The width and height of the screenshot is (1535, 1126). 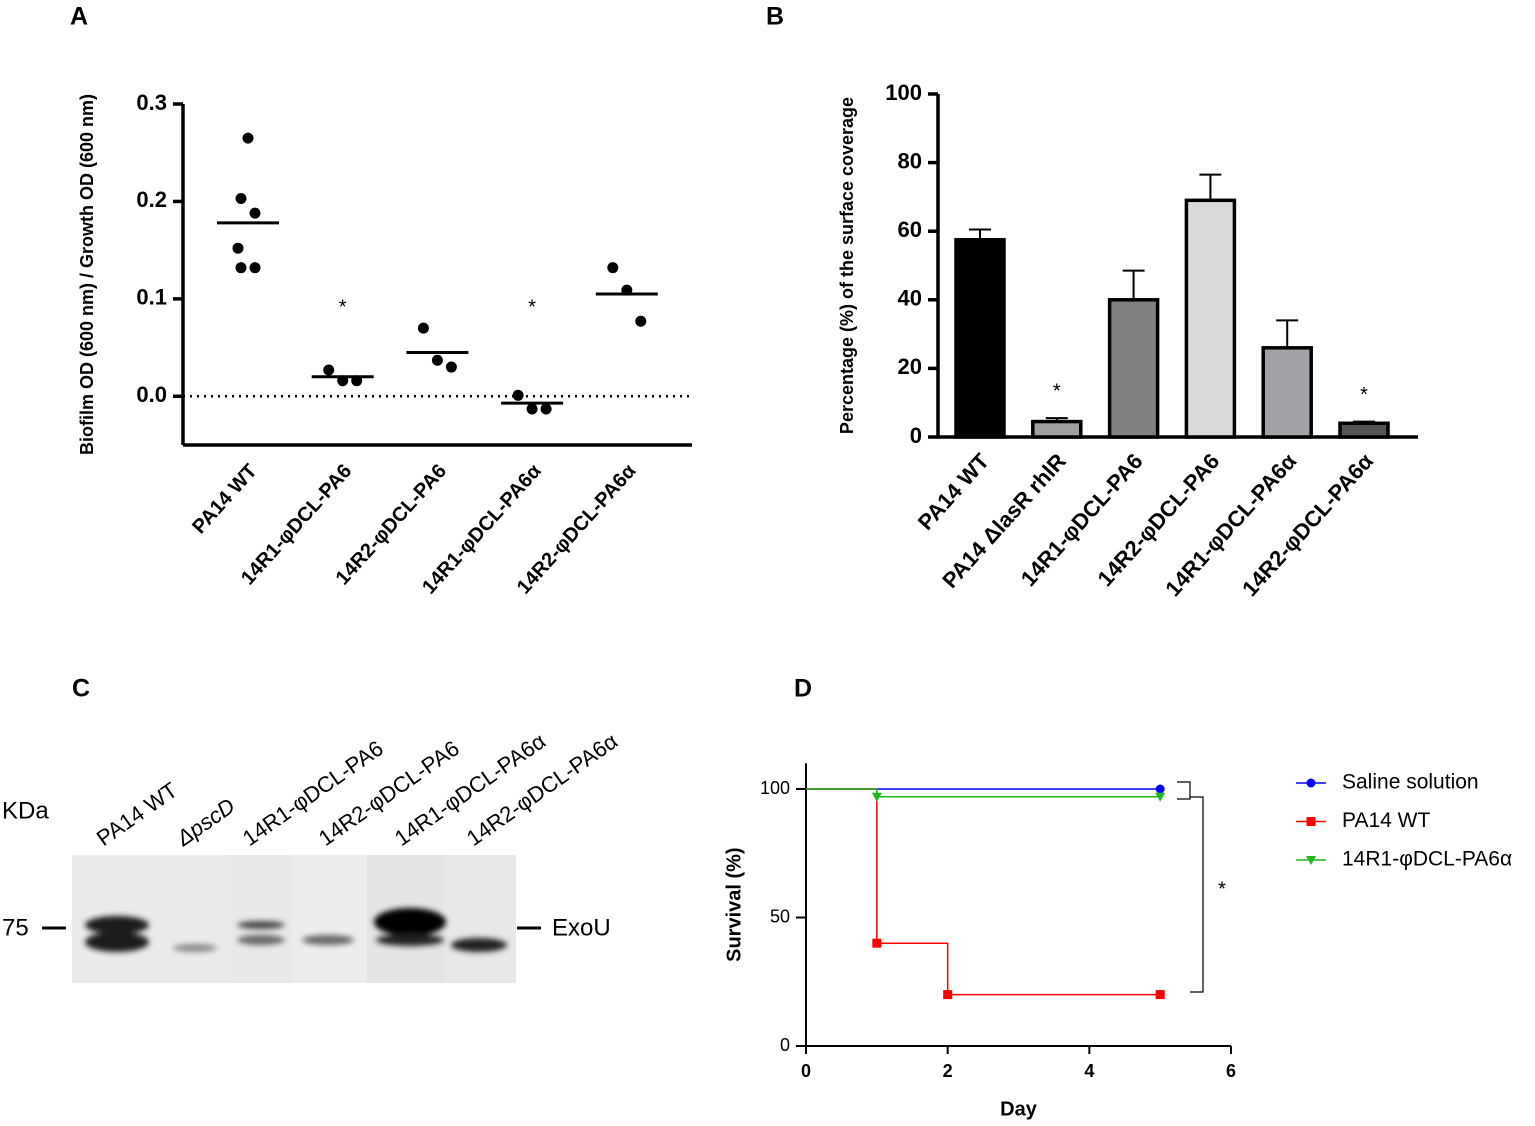 What do you see at coordinates (81, 689) in the screenshot?
I see `panel-letter: C` at bounding box center [81, 689].